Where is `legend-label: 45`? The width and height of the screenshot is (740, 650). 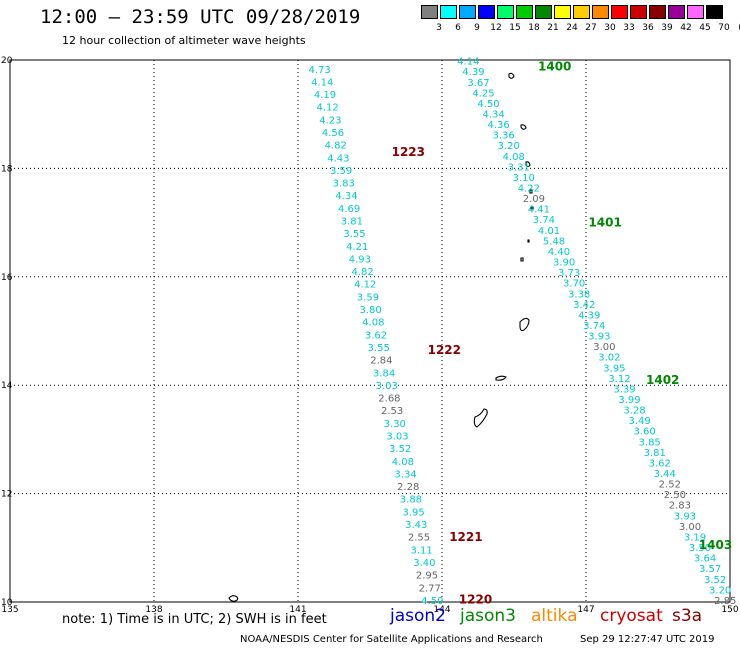
legend-label: 45 is located at coordinates (705, 28).